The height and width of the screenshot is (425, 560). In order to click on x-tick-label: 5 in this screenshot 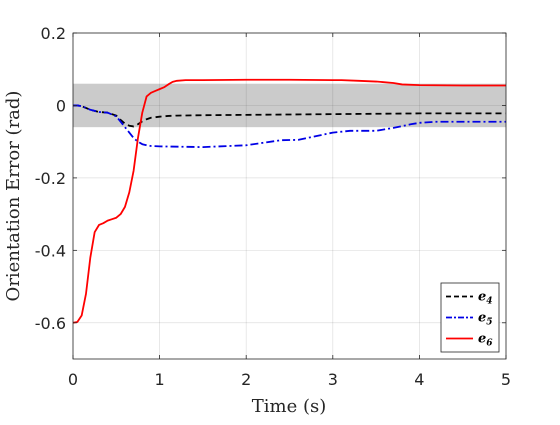, I will do `click(506, 379)`.